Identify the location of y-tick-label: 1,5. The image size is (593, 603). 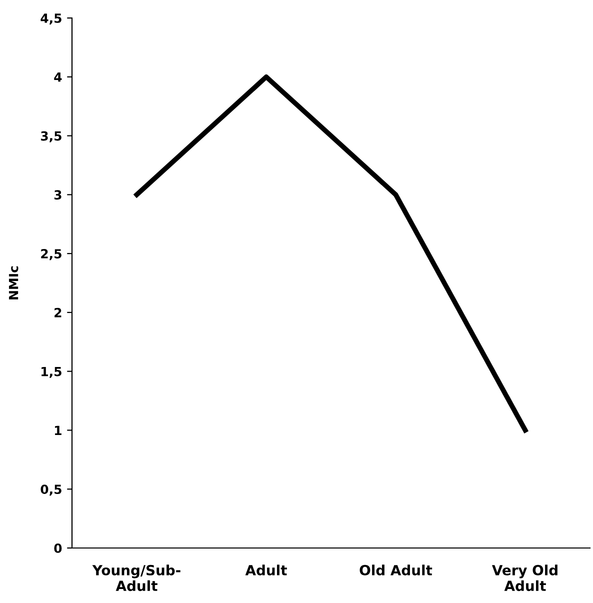
(52, 372).